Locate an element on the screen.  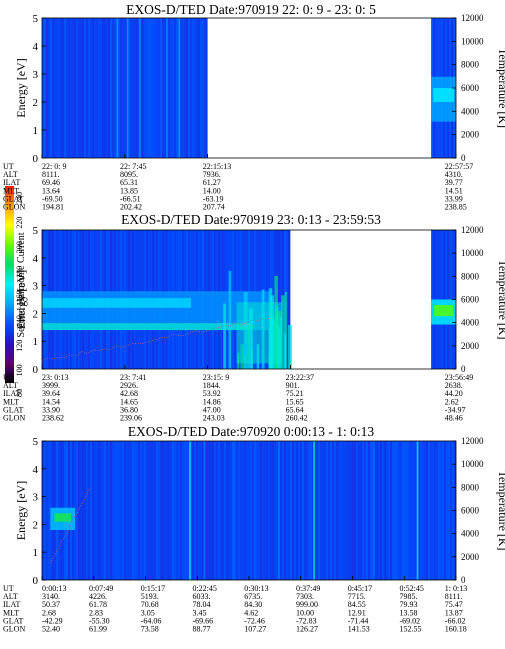
orbit-cell: -69.02 is located at coordinates (409, 620).